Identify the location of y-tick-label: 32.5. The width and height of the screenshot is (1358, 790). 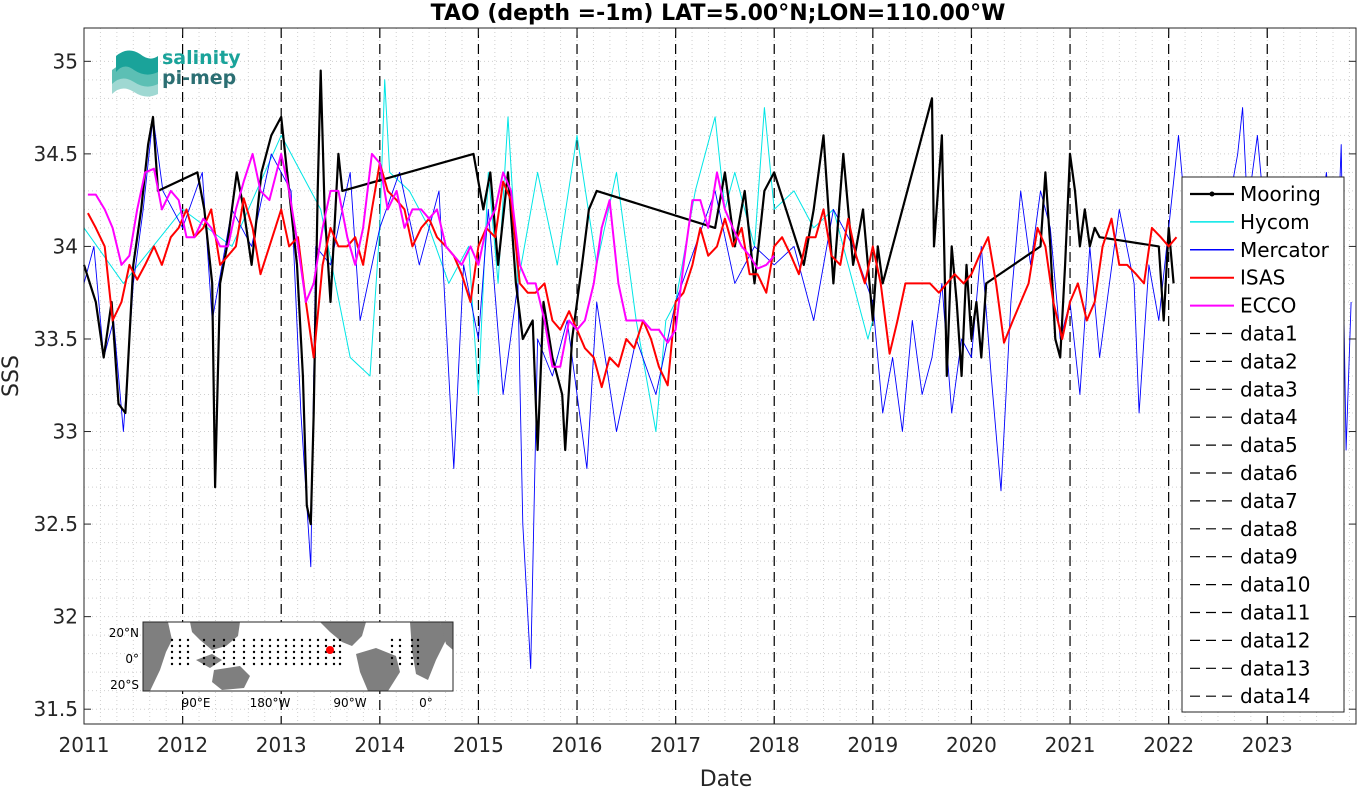
(55, 524).